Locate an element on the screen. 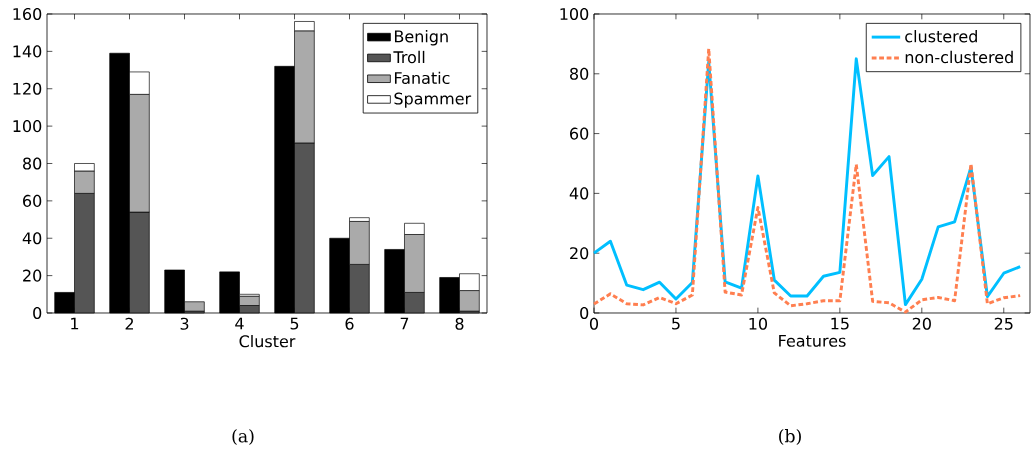 The height and width of the screenshot is (456, 1032). x-tick-label: 2 is located at coordinates (129, 323).